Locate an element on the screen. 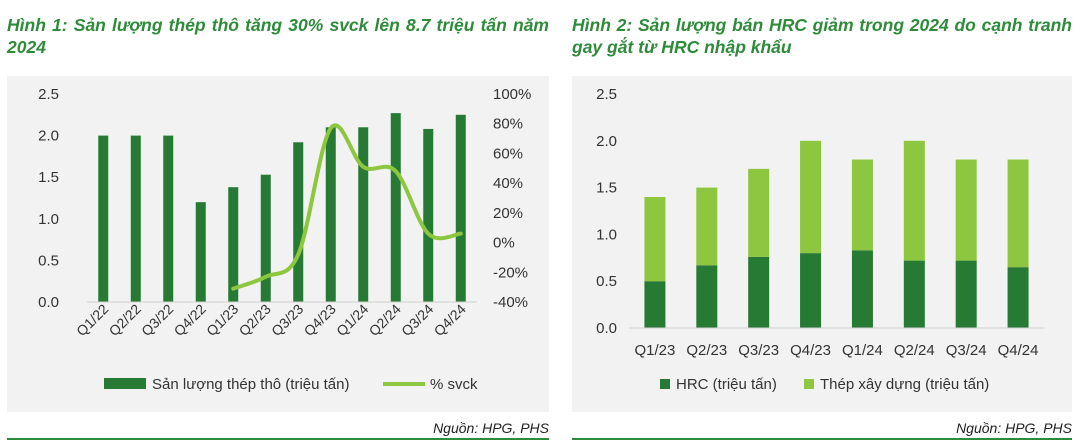 This screenshot has height=443, width=1081. right-tick-label: -20% is located at coordinates (510, 272).